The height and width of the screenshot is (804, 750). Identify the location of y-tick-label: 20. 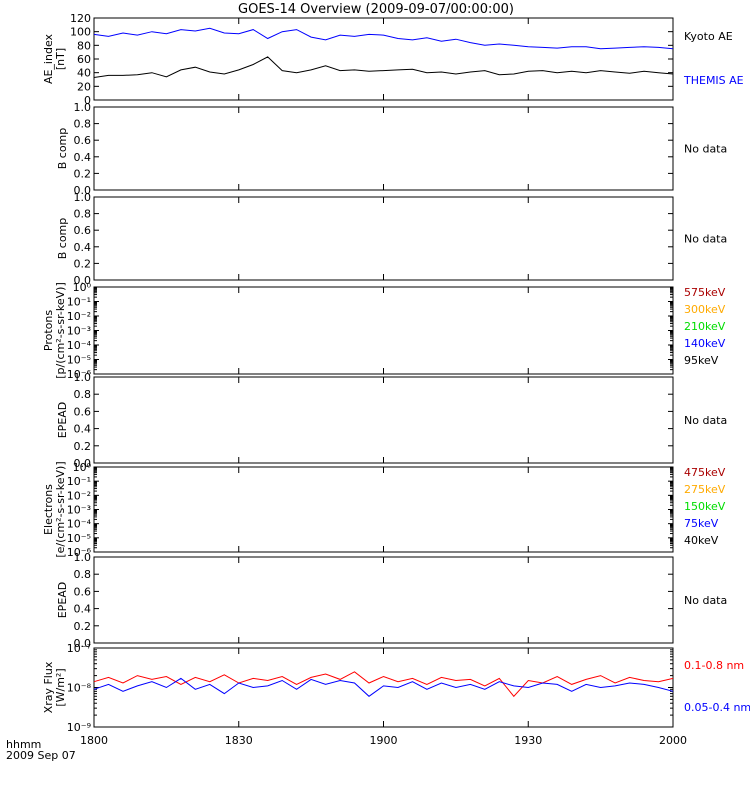
(84, 86).